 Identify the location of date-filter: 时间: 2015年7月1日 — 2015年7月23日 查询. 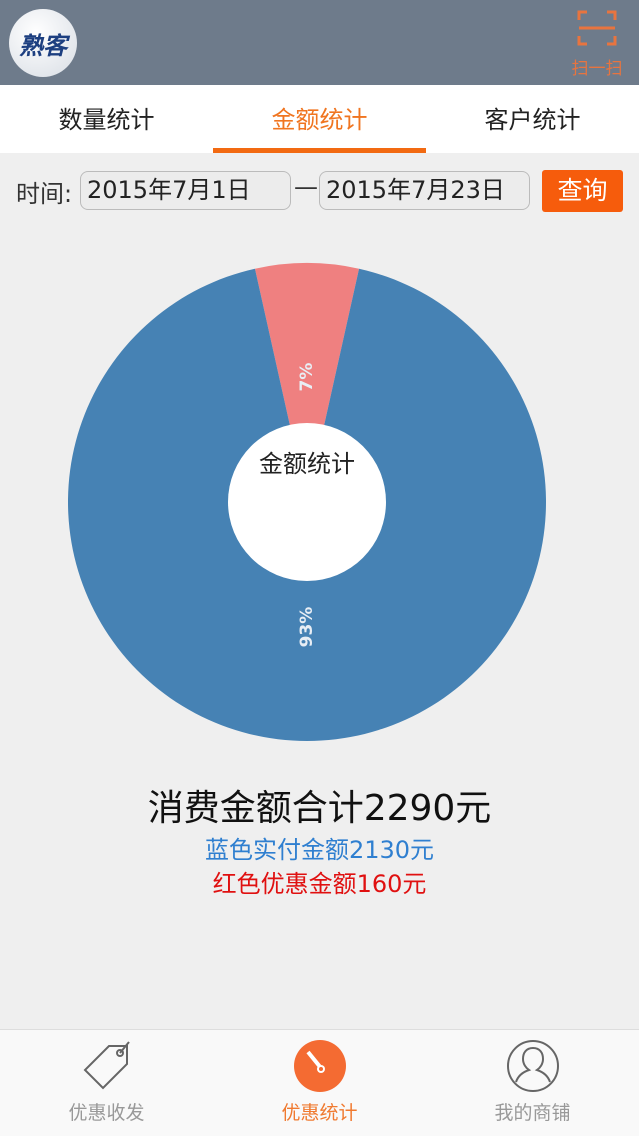
(319, 191).